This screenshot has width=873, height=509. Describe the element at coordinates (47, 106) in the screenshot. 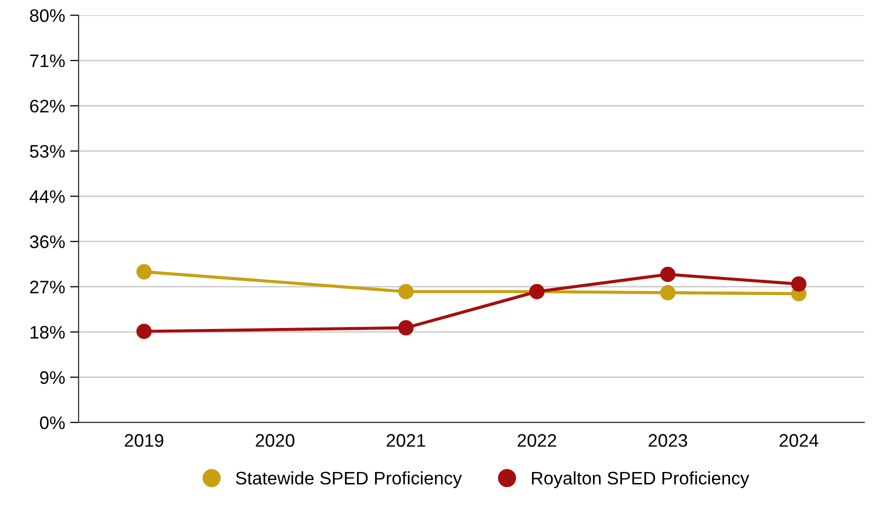

I see `y-tick-label: 62%` at that location.